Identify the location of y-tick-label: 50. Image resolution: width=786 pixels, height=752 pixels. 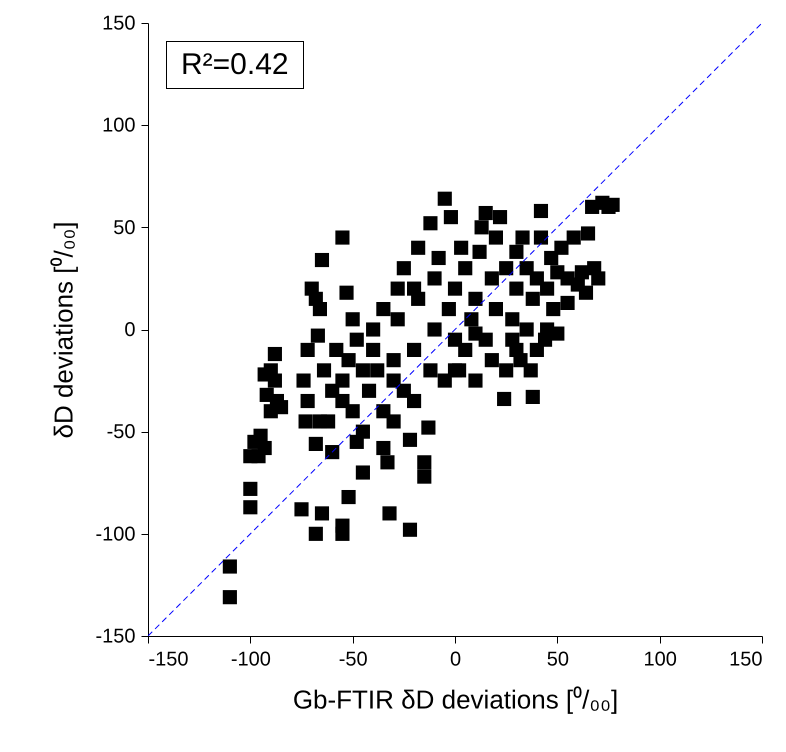
(124, 227).